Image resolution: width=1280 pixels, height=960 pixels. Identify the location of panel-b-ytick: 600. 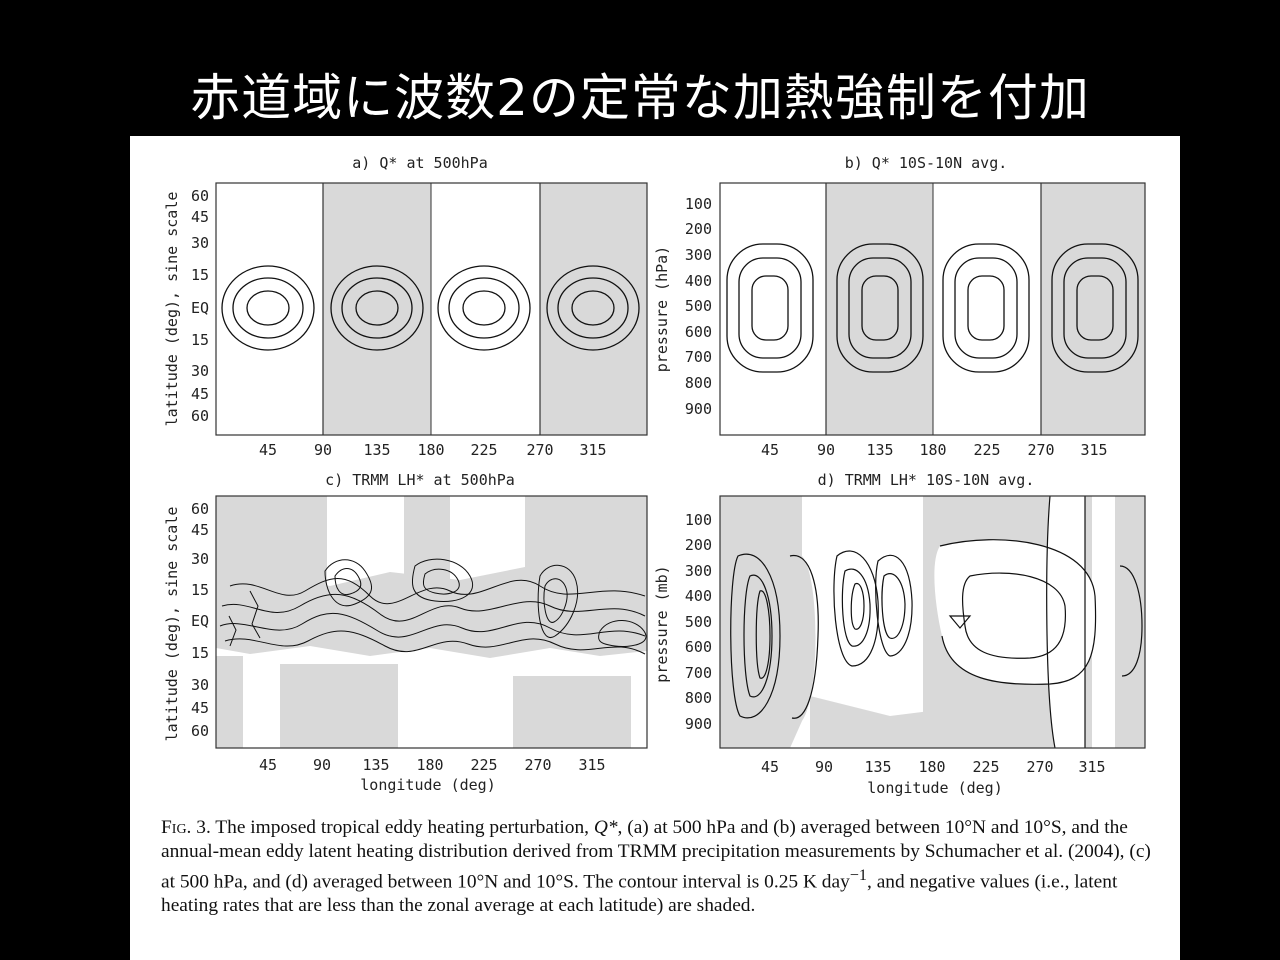
(698, 332).